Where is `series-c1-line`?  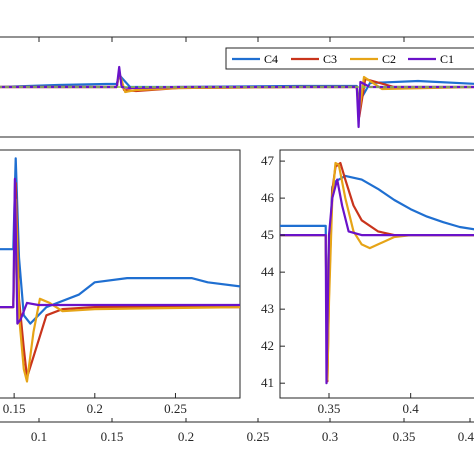 series-c1-line is located at coordinates (237, 97).